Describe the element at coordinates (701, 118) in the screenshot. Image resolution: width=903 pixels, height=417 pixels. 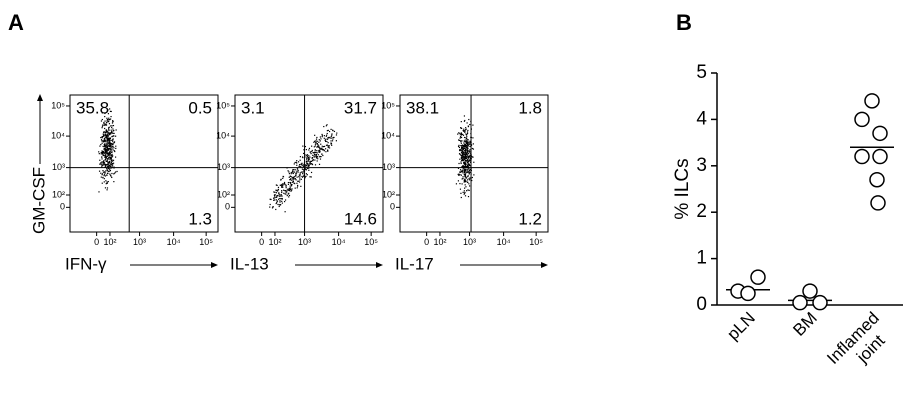
I see `y-tick-label: 4` at that location.